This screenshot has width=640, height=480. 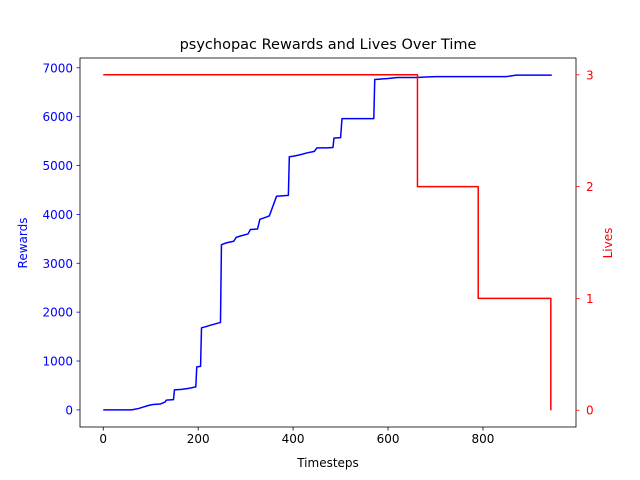 I want to click on x-axis-ticks: 0 200 400 600 800, so click(x=296, y=436).